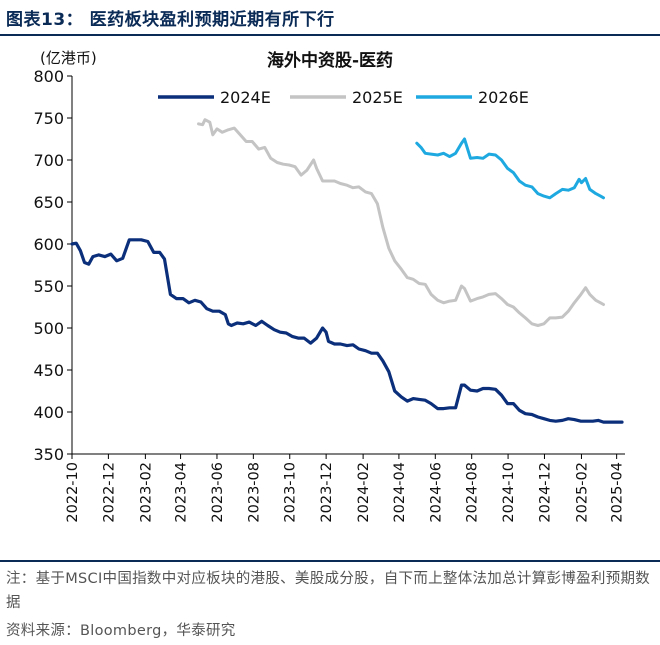  I want to click on legend-label-2024E: 2024E, so click(245, 97).